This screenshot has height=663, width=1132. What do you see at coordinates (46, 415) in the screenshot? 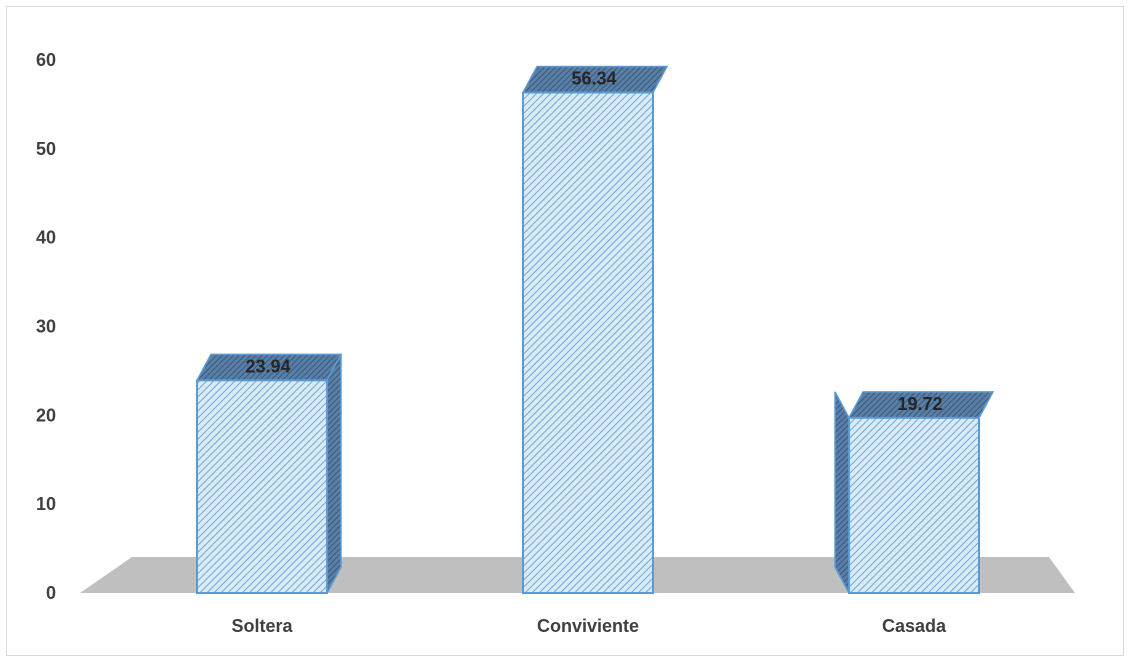
I see `y-tick-label: 20` at bounding box center [46, 415].